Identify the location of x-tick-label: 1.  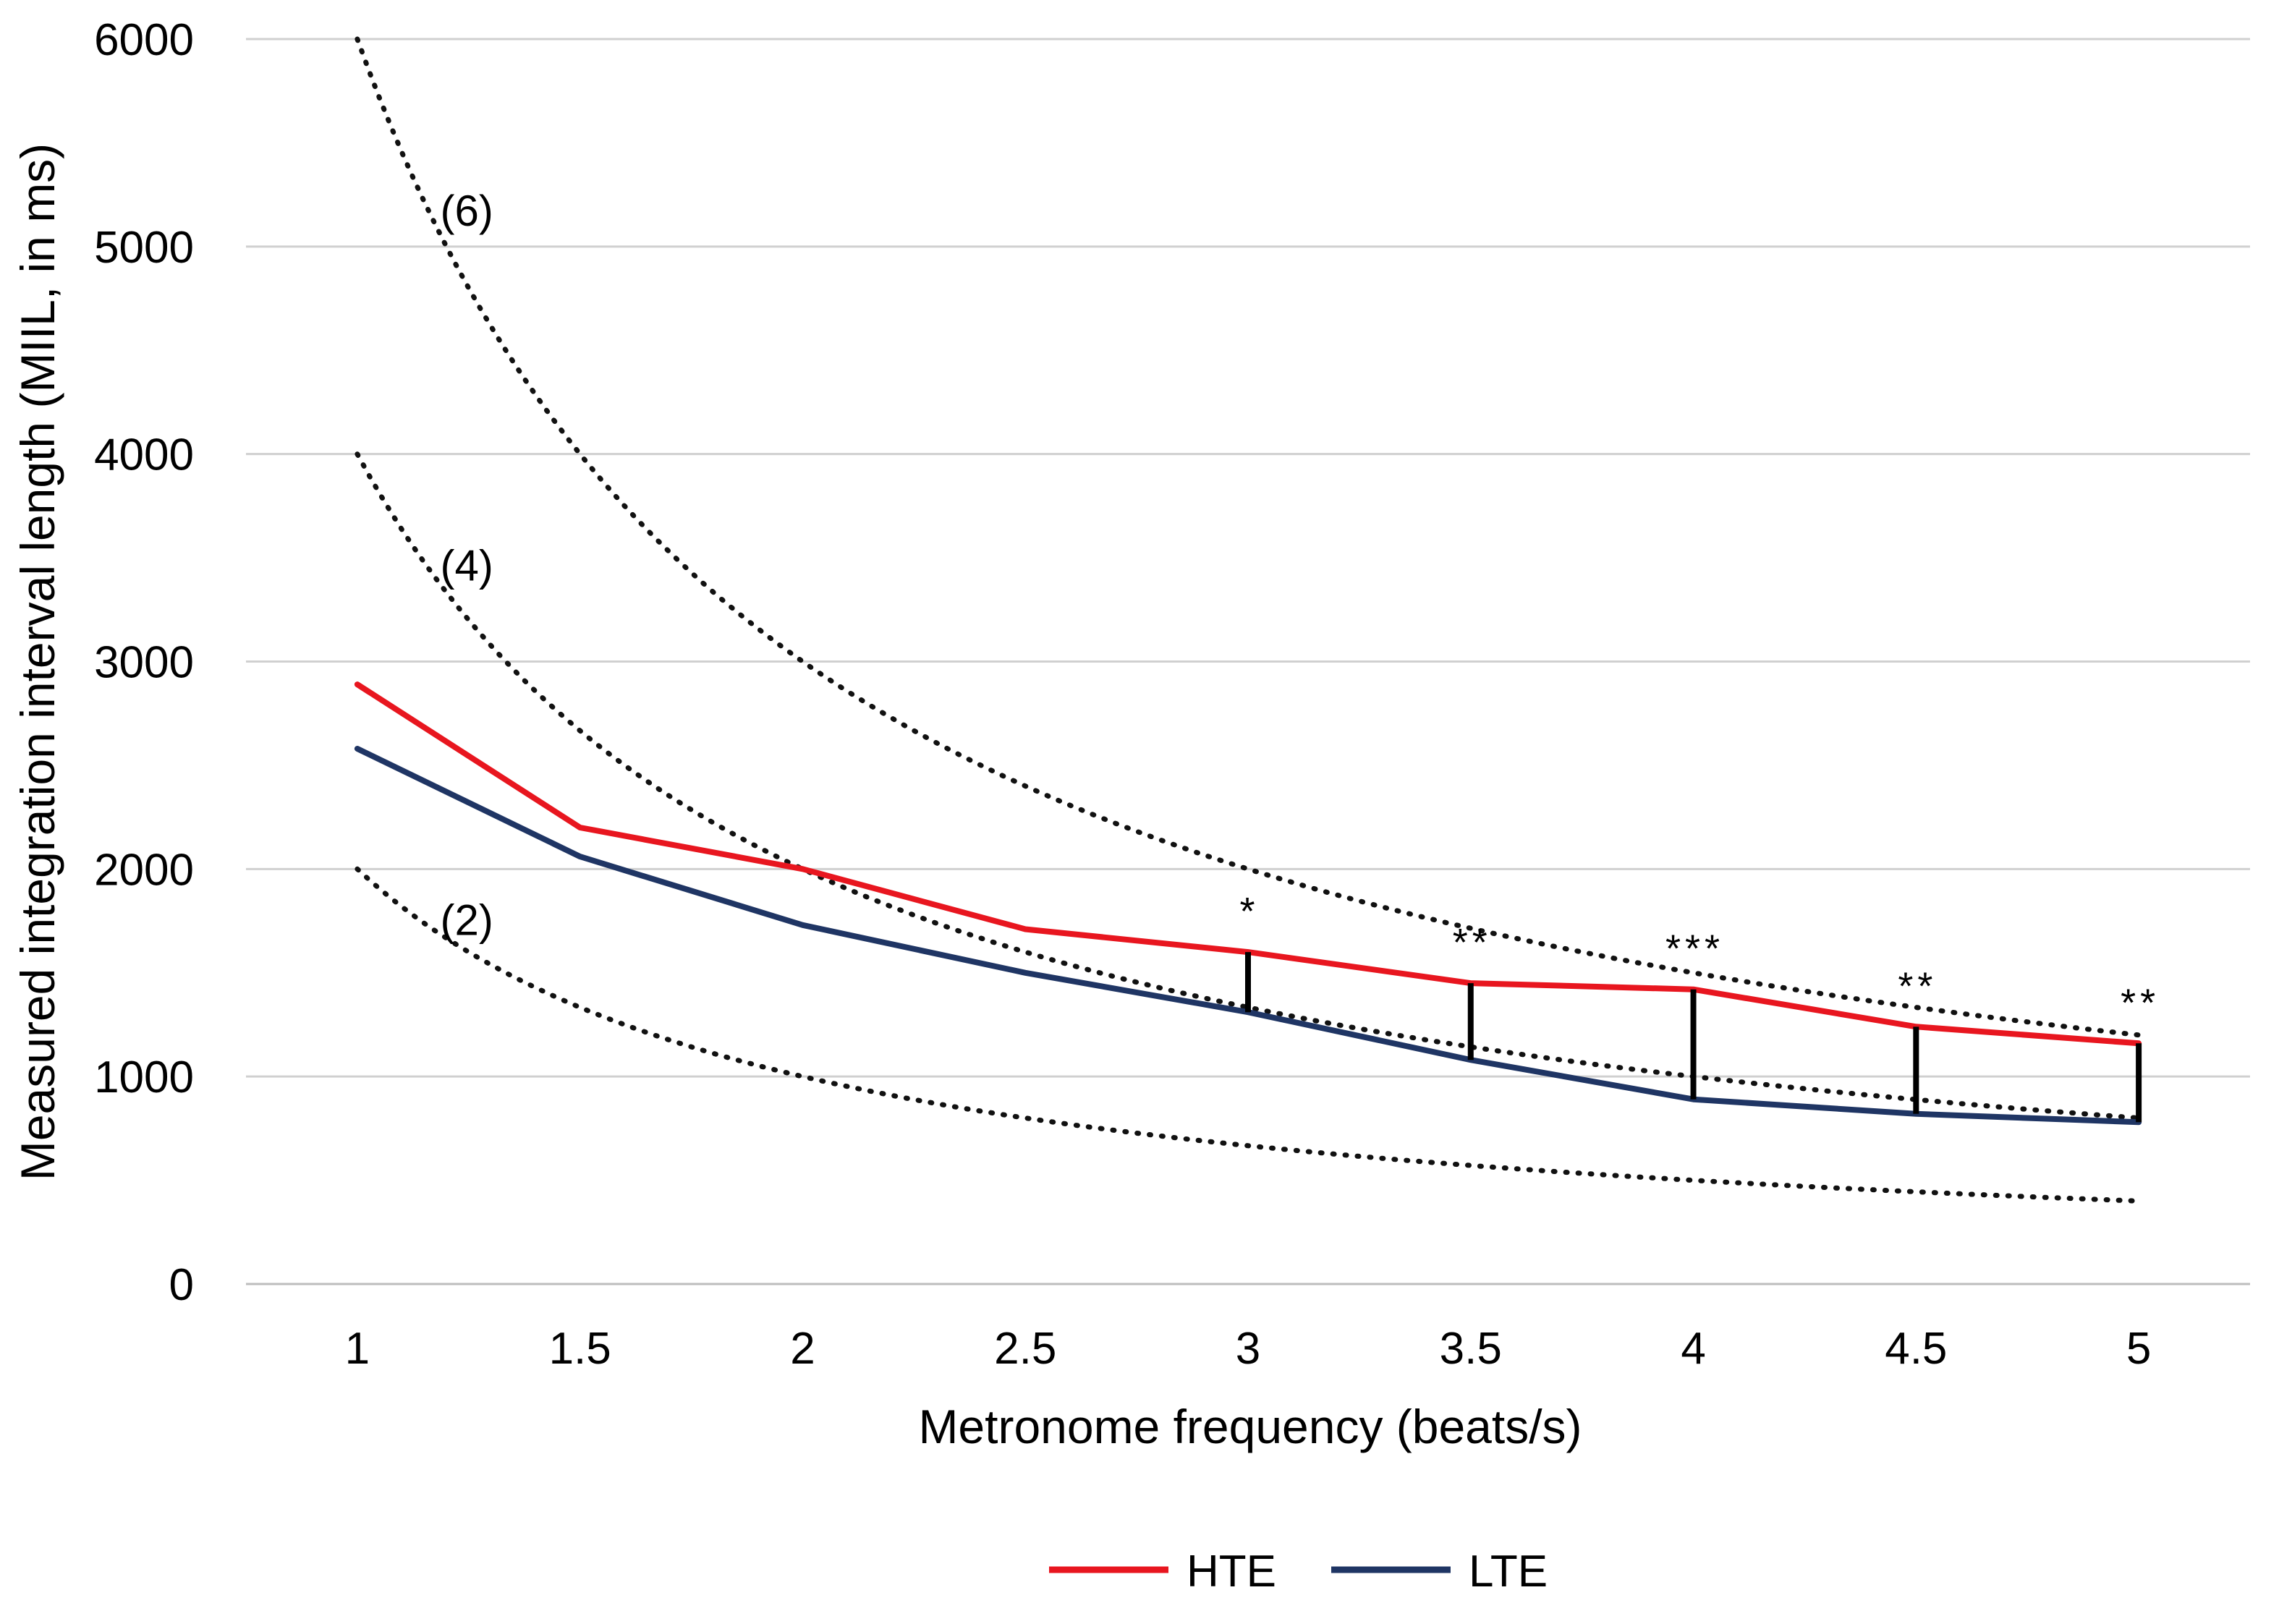
(357, 1349).